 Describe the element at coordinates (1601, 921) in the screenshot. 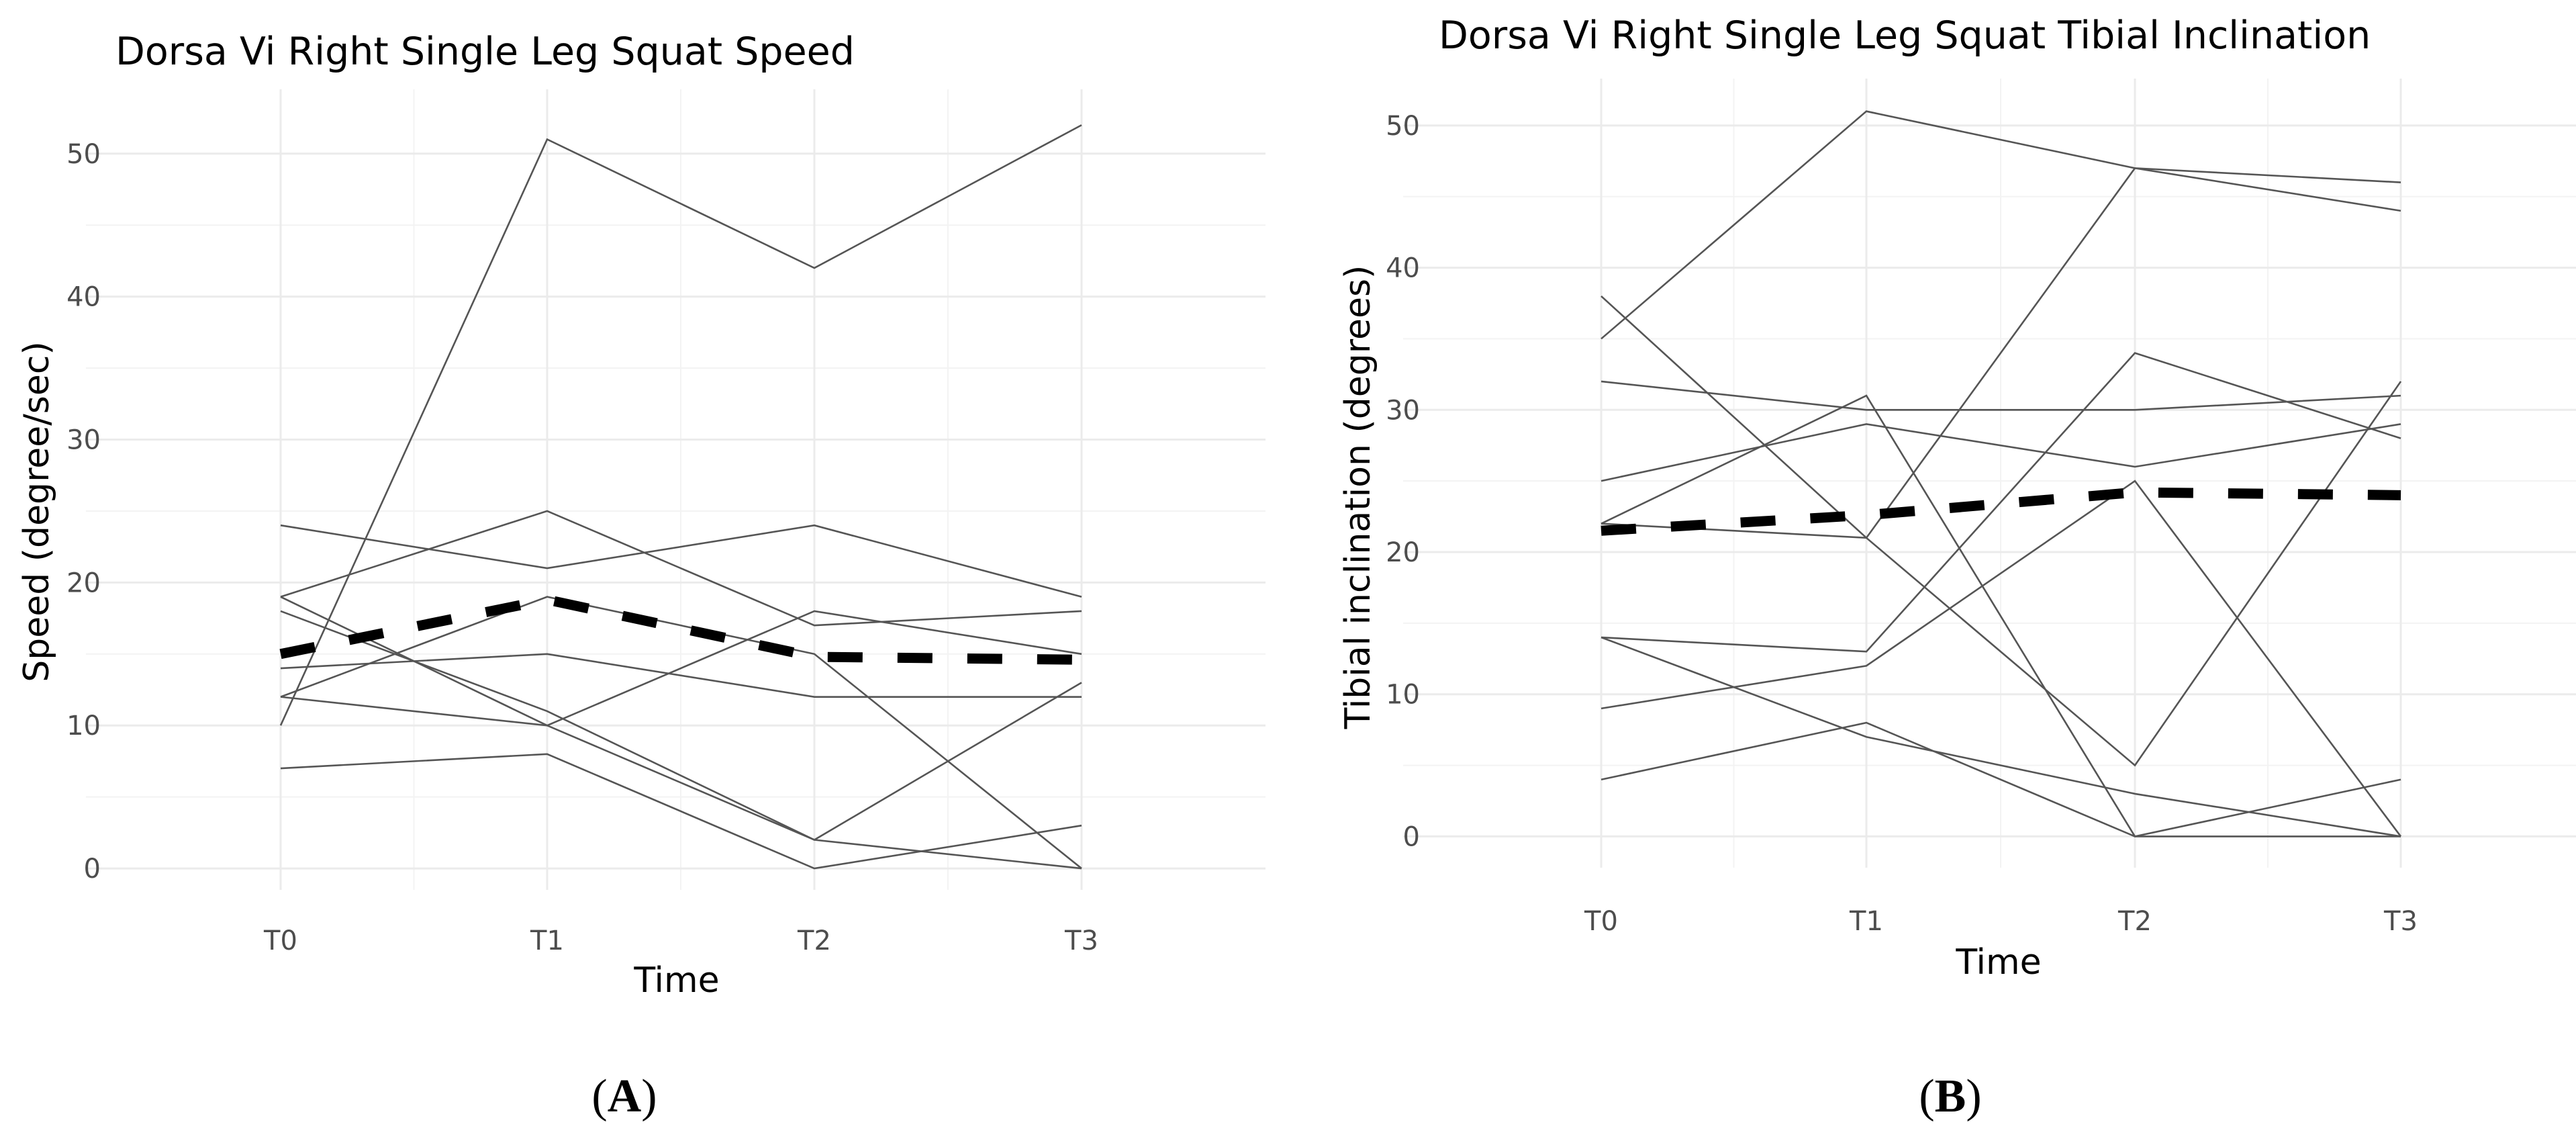

I see `chart-b-x-tick-T0: T0` at that location.